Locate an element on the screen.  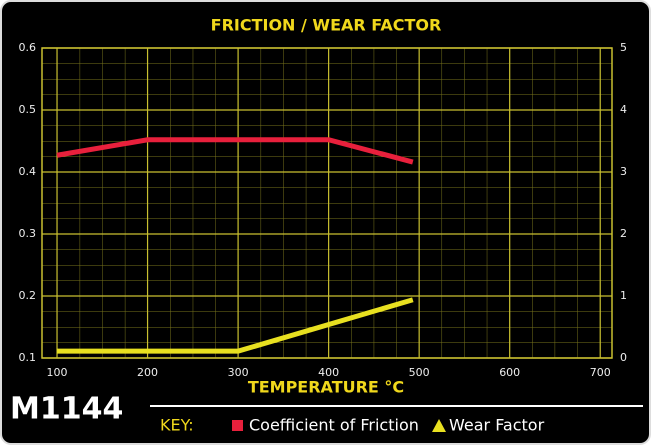
x-tick-label: 100 is located at coordinates (57, 372).